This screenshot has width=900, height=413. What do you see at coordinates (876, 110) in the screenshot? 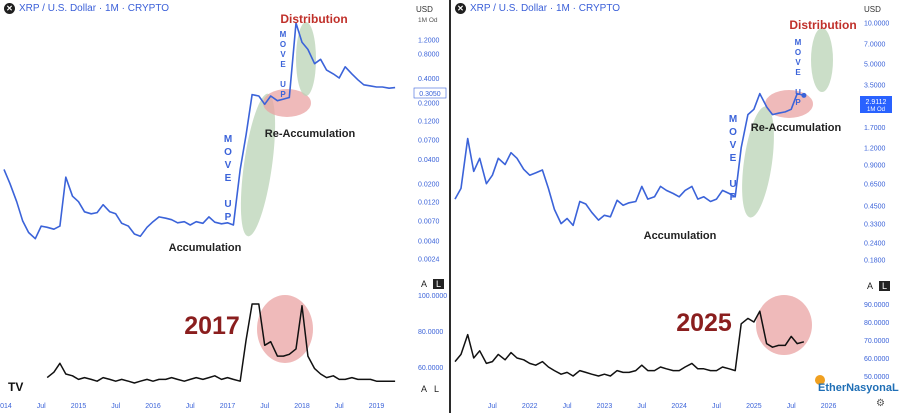
I see `last-price-sub: 1M Od` at bounding box center [876, 110].